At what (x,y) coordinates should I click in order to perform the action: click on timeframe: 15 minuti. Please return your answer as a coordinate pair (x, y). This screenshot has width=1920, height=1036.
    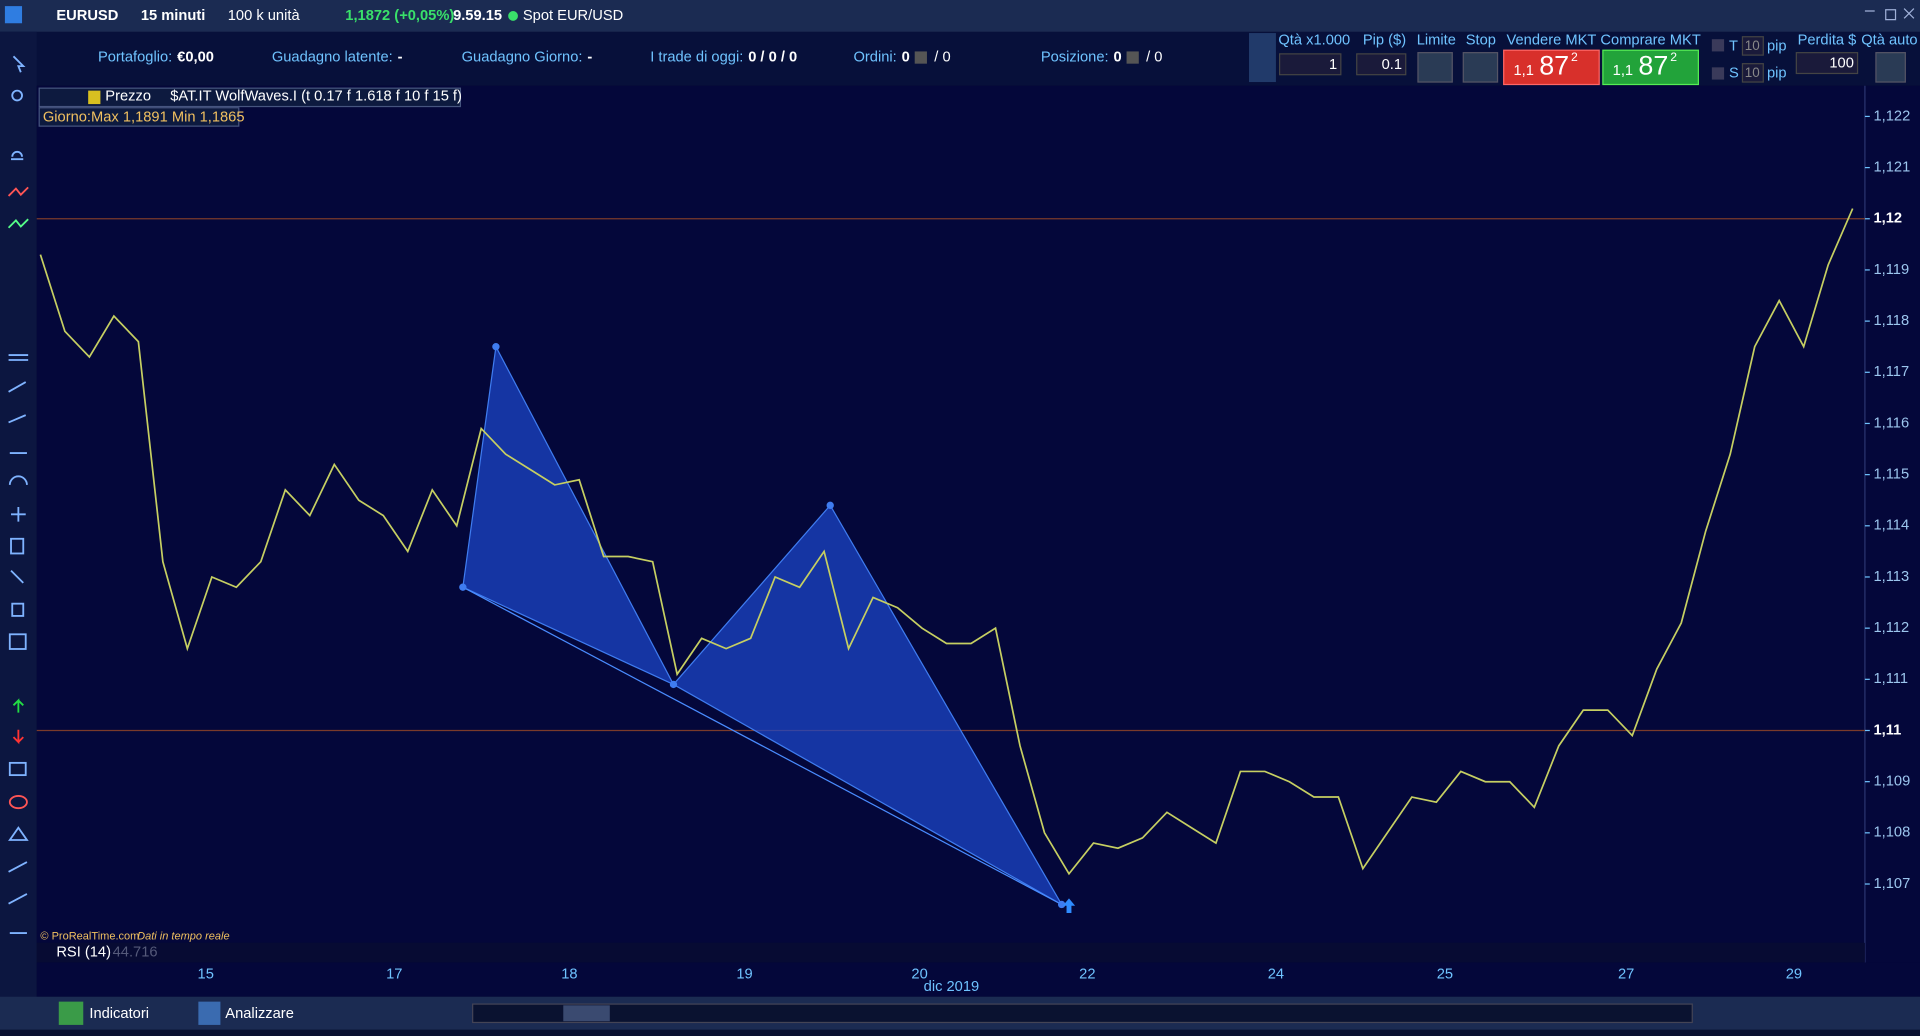
    Looking at the image, I should click on (173, 16).